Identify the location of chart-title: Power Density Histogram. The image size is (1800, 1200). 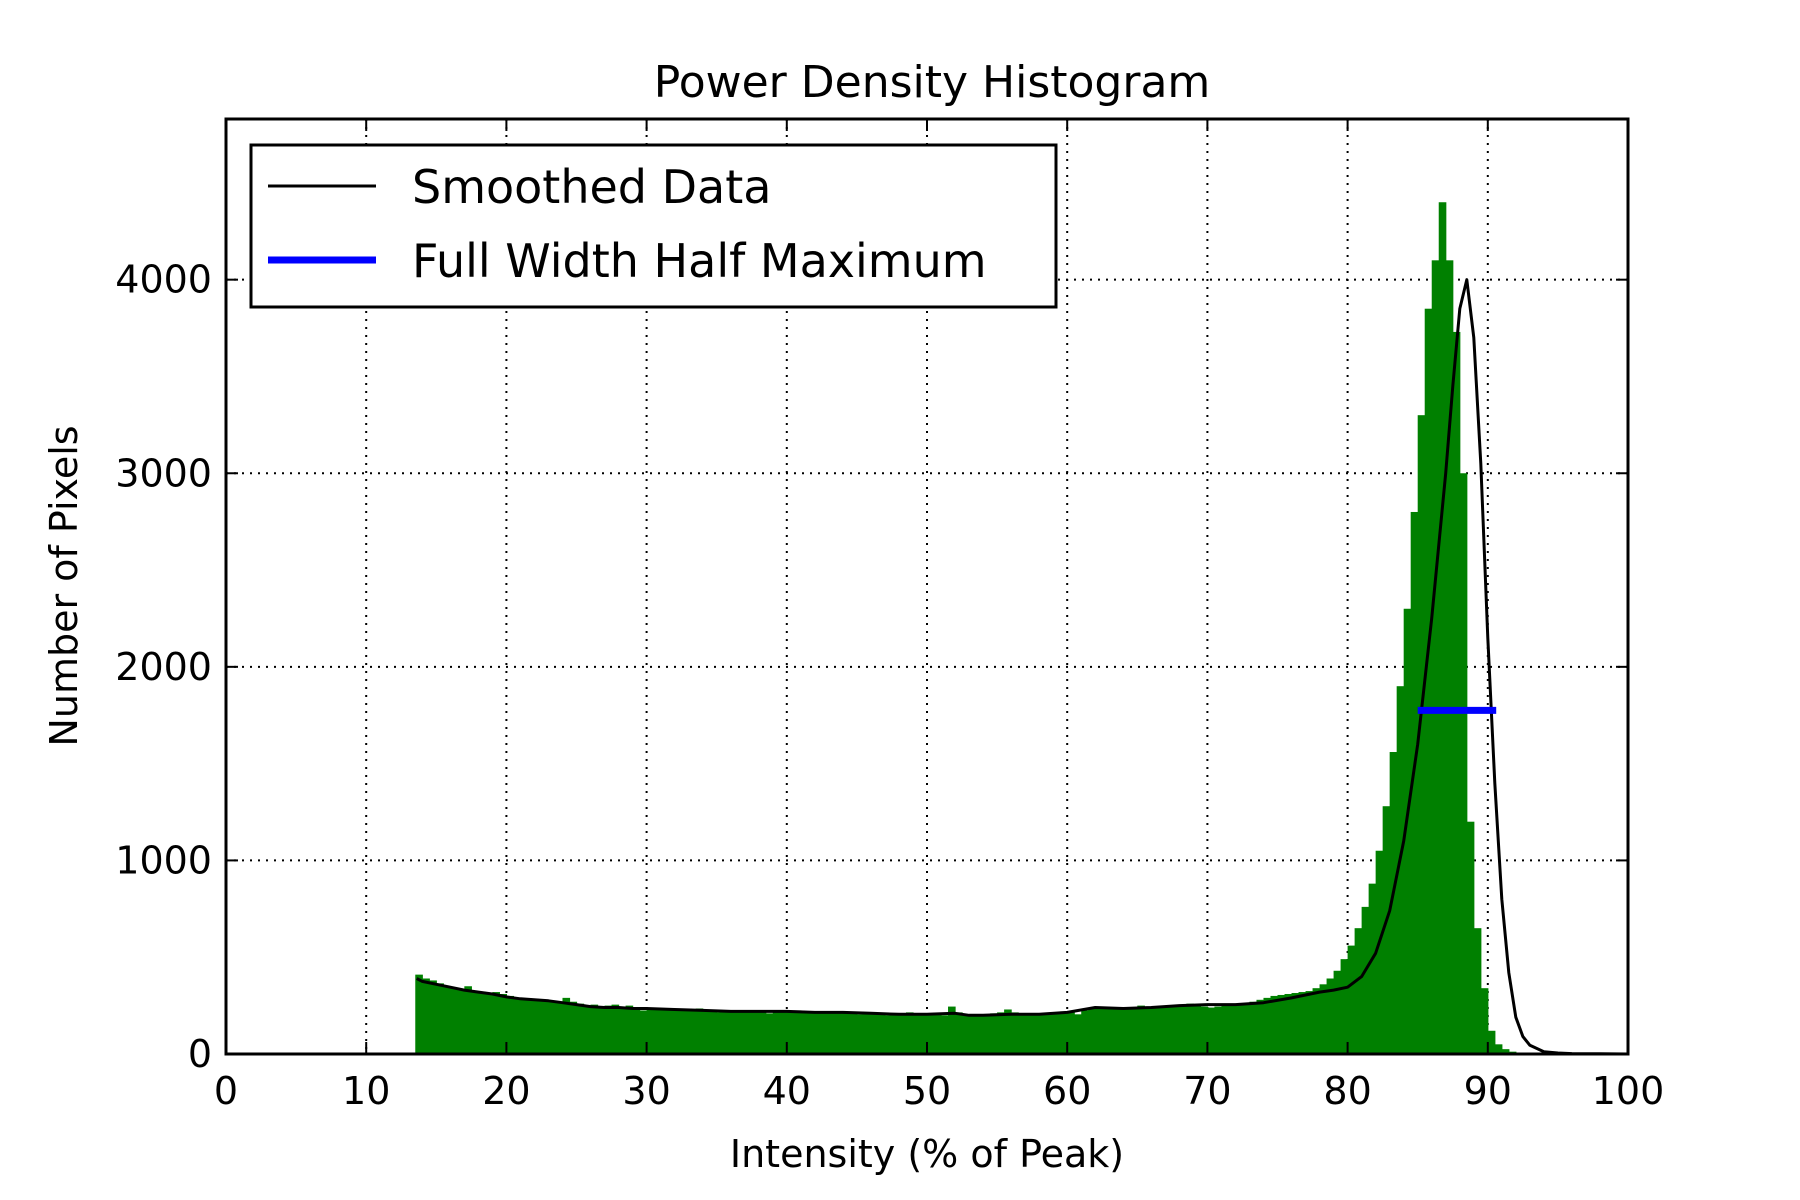
(932, 82).